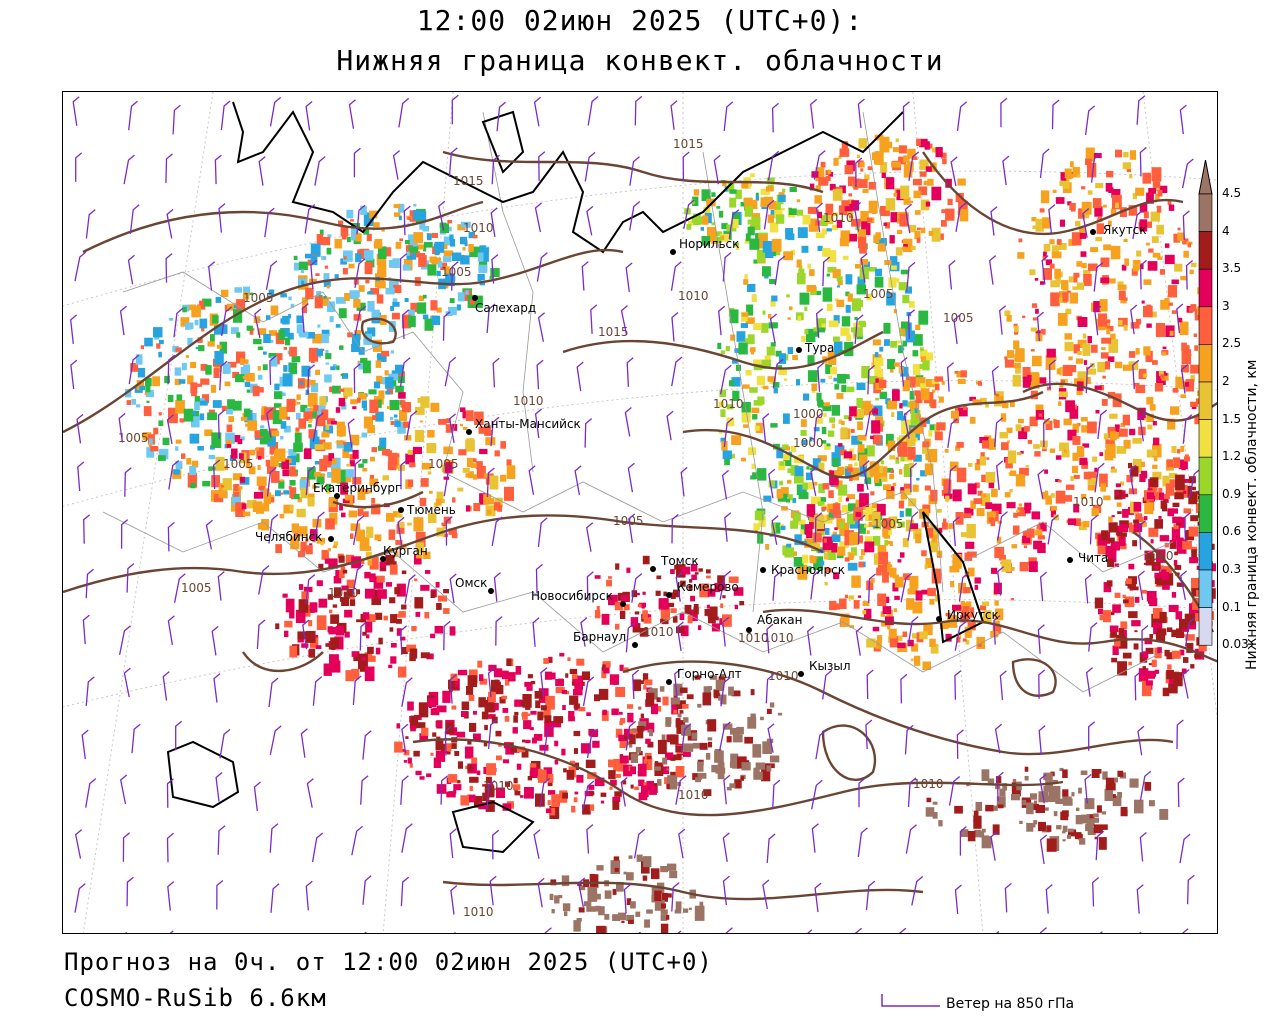 The width and height of the screenshot is (1280, 1024). Describe the element at coordinates (1232, 193) in the screenshot. I see `legend-tick-label: 4.5` at that location.